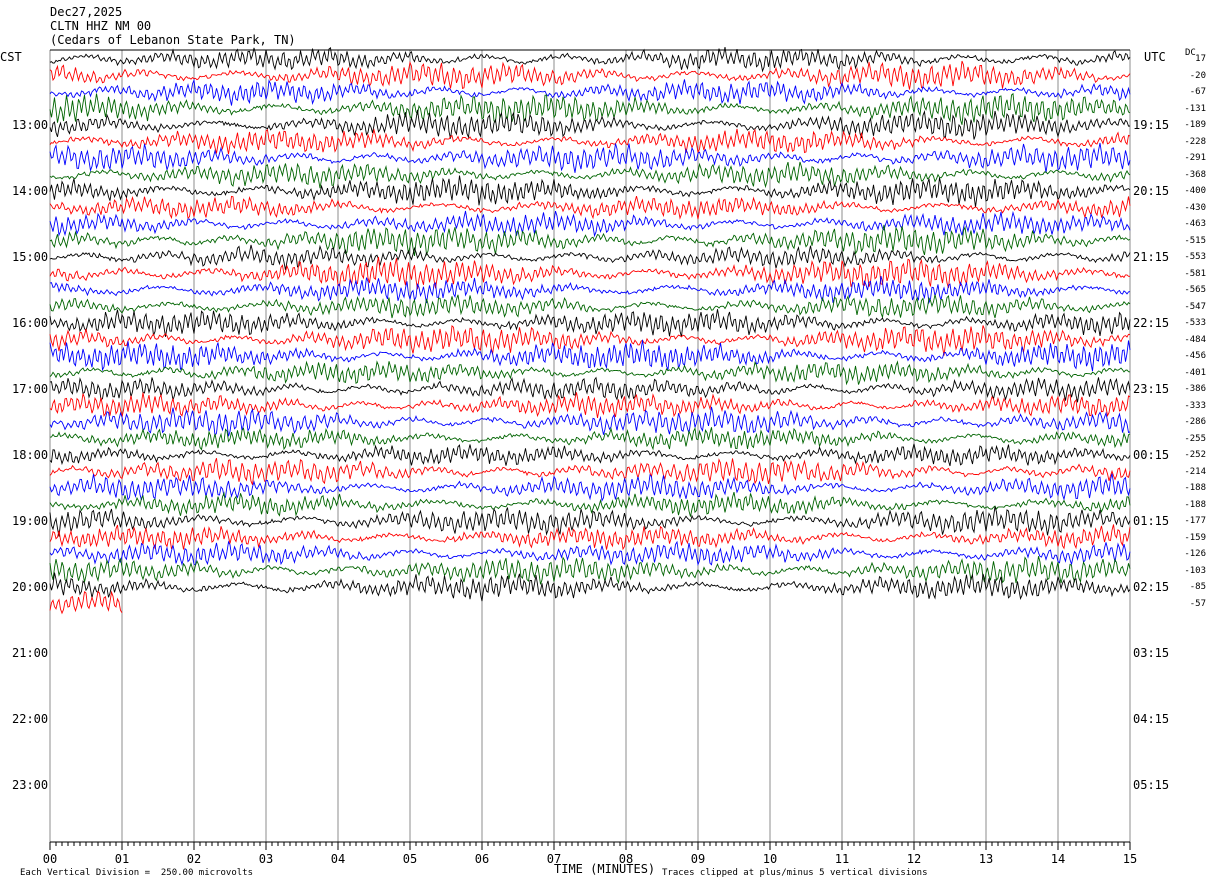 Image resolution: width=1210 pixels, height=886 pixels. What do you see at coordinates (1195, 339) in the screenshot?
I see `dc-offset-value: -484` at bounding box center [1195, 339].